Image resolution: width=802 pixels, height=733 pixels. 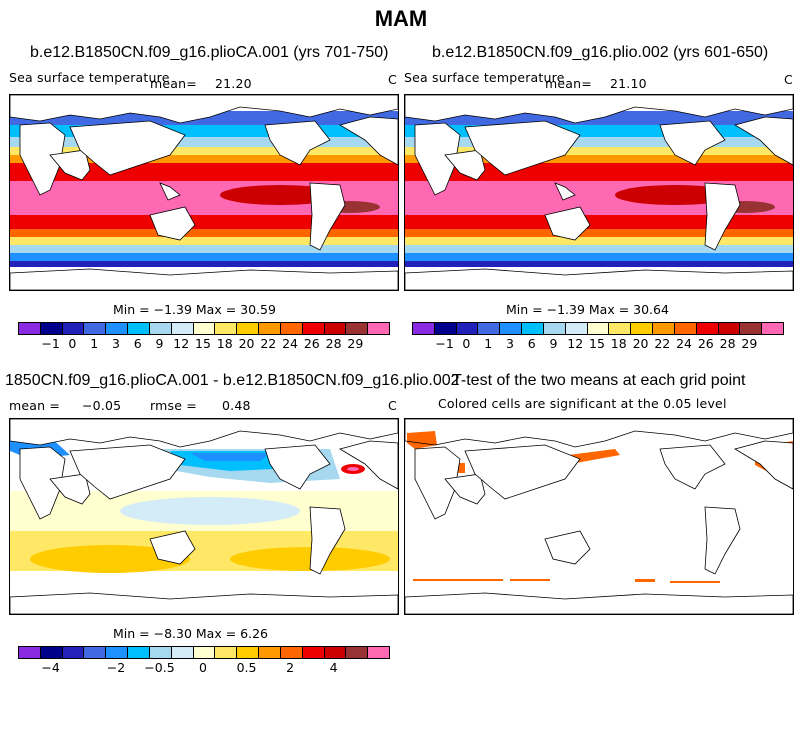 I want to click on colorbar-tick-label: 0.5, so click(x=246, y=667).